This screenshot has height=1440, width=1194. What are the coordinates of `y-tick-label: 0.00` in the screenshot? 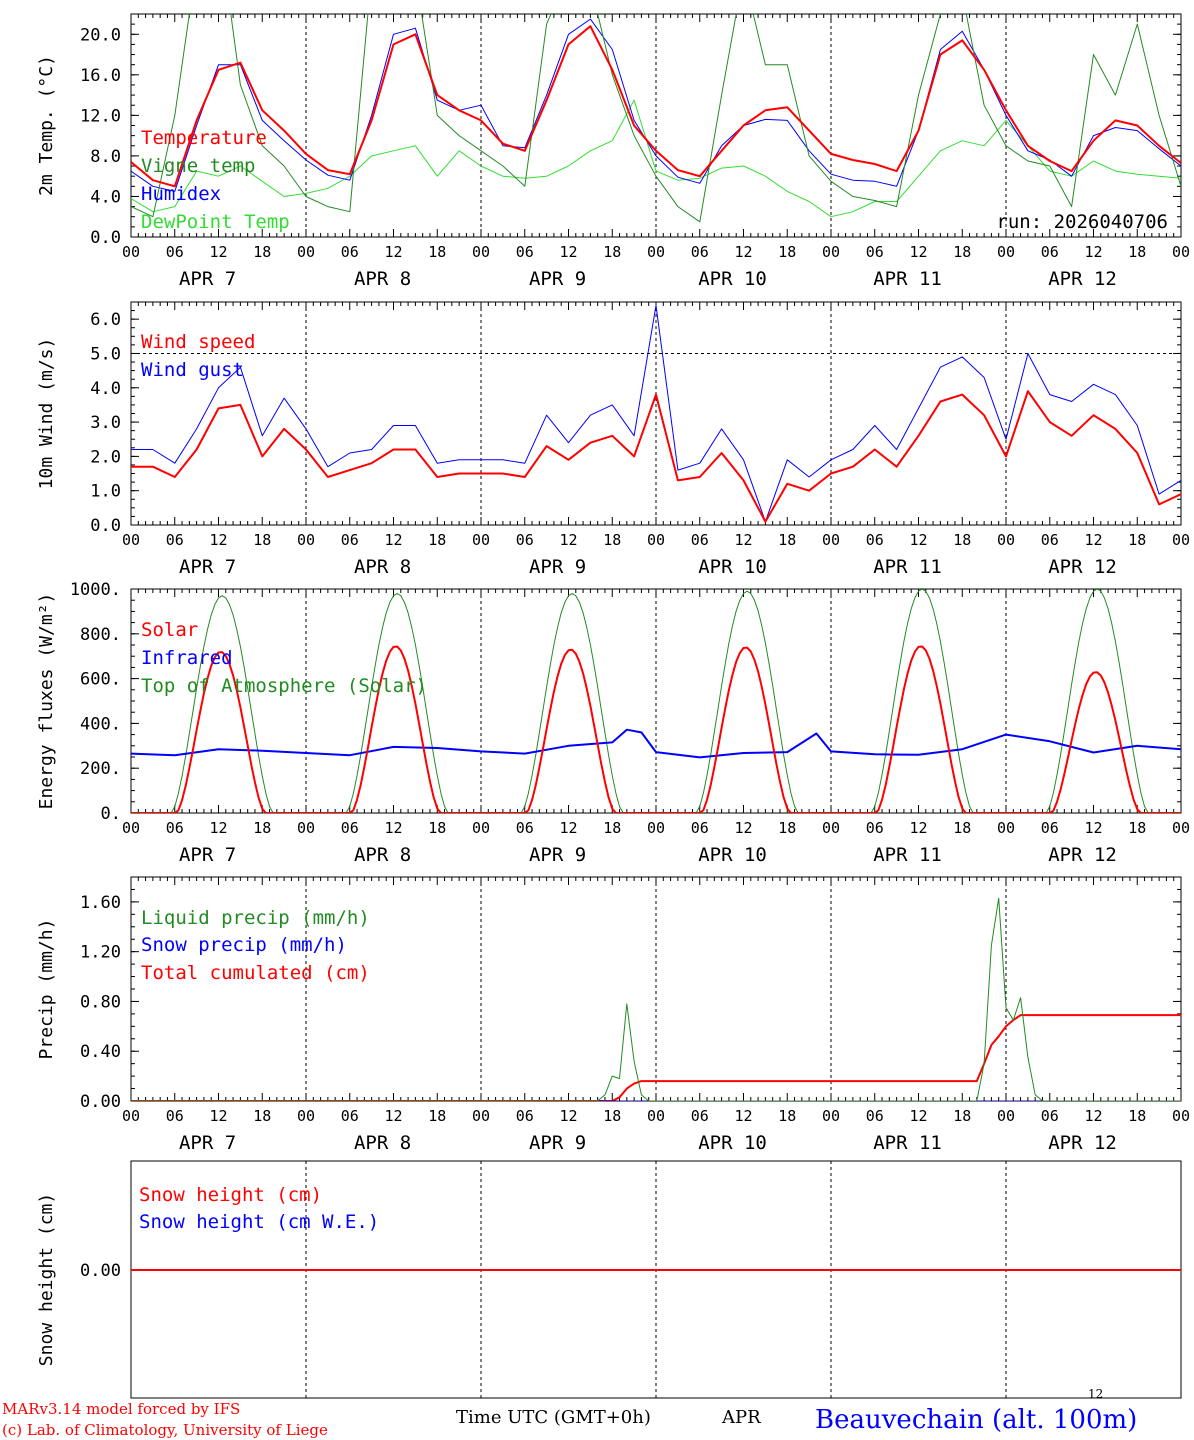 It's located at (100, 1271).